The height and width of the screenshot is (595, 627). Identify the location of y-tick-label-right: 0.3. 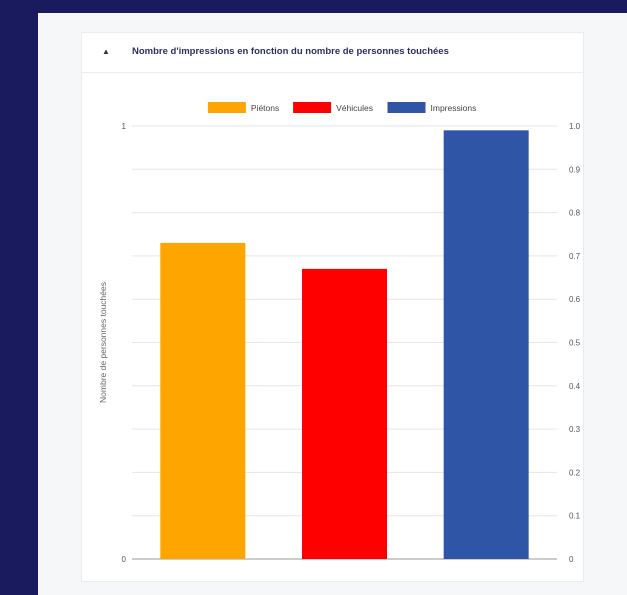
(575, 429).